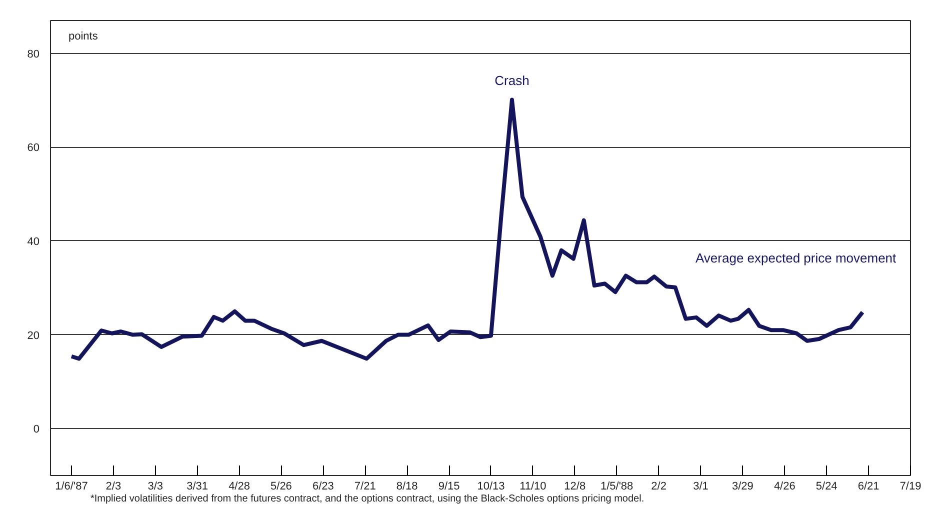  Describe the element at coordinates (911, 486) in the screenshot. I see `x-tick-label: 7/19` at that location.